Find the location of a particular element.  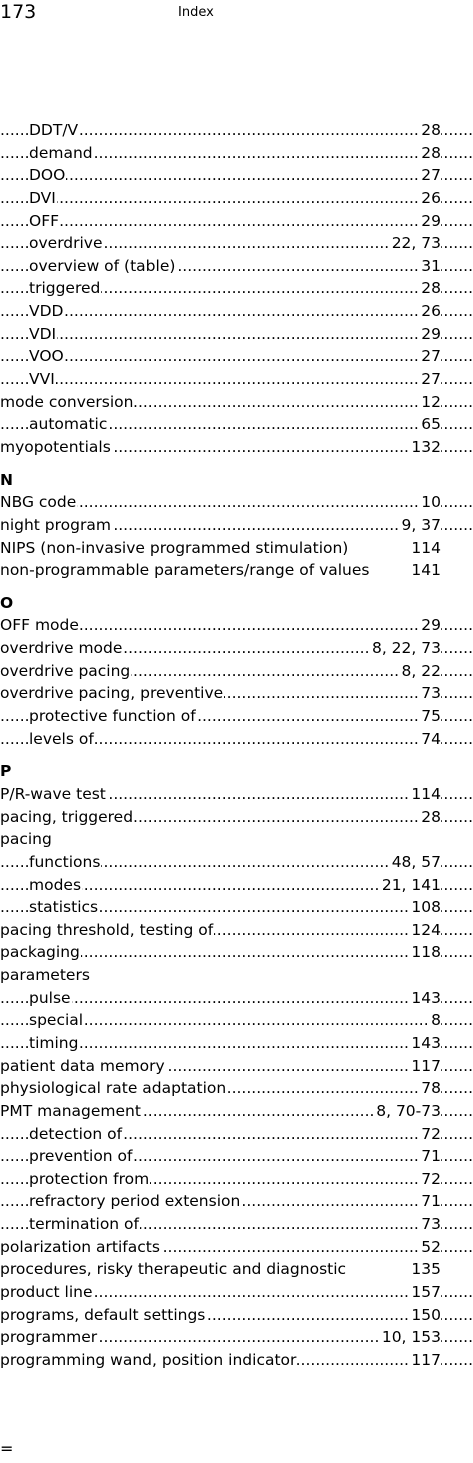

index-term: triggered is located at coordinates (65, 288).